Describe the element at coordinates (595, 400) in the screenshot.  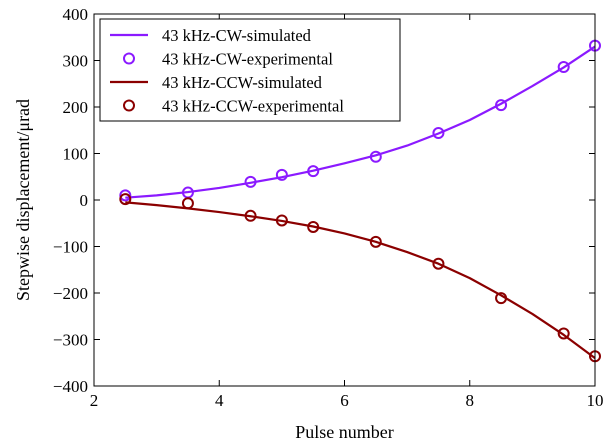
I see `x-tick-label: 10` at that location.